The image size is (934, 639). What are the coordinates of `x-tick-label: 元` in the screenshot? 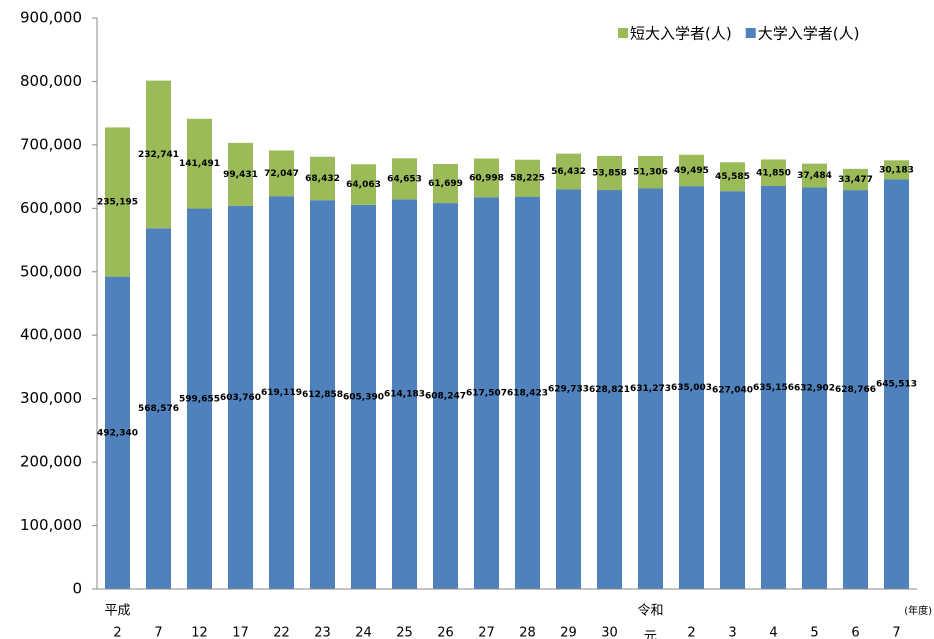 It's located at (650, 634).